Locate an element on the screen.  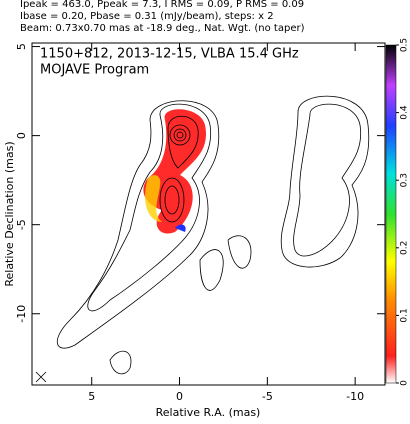
x-tick-label: -10 is located at coordinates (355, 396).